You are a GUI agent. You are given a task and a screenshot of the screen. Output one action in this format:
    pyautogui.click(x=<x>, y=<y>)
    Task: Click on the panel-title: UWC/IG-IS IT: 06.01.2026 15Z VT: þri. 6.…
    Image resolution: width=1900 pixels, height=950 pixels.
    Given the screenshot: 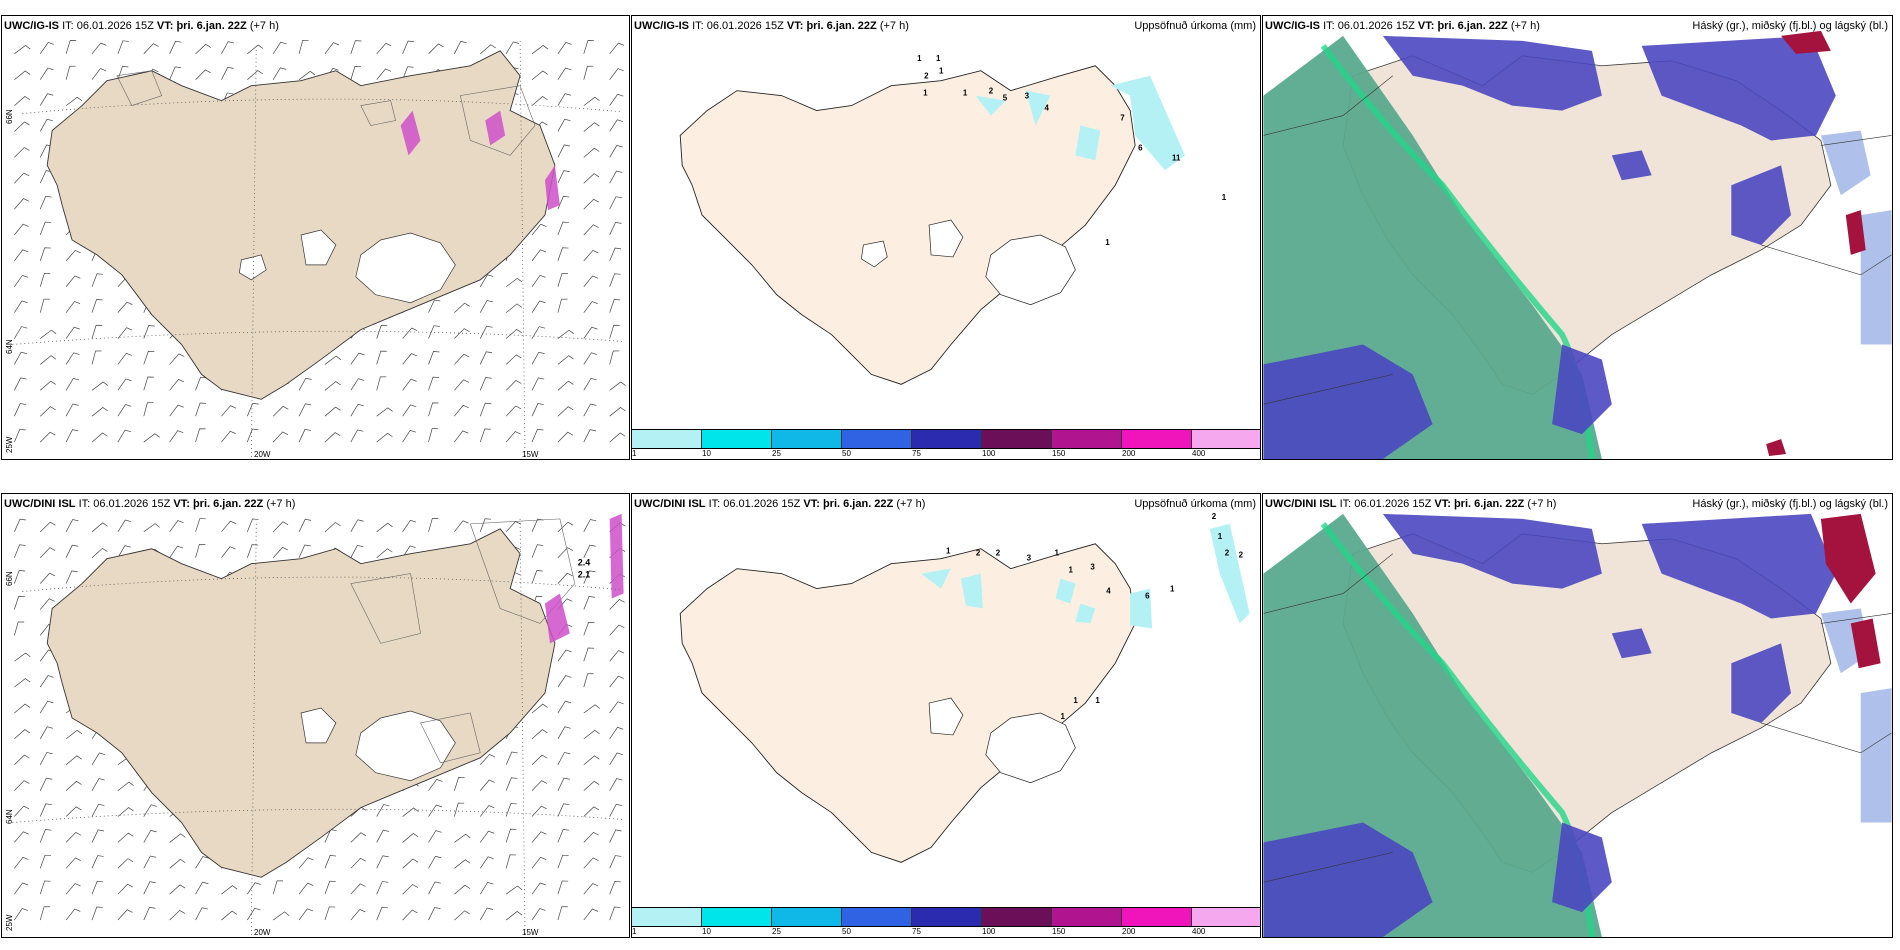 What is the action you would take?
    pyautogui.click(x=1402, y=26)
    